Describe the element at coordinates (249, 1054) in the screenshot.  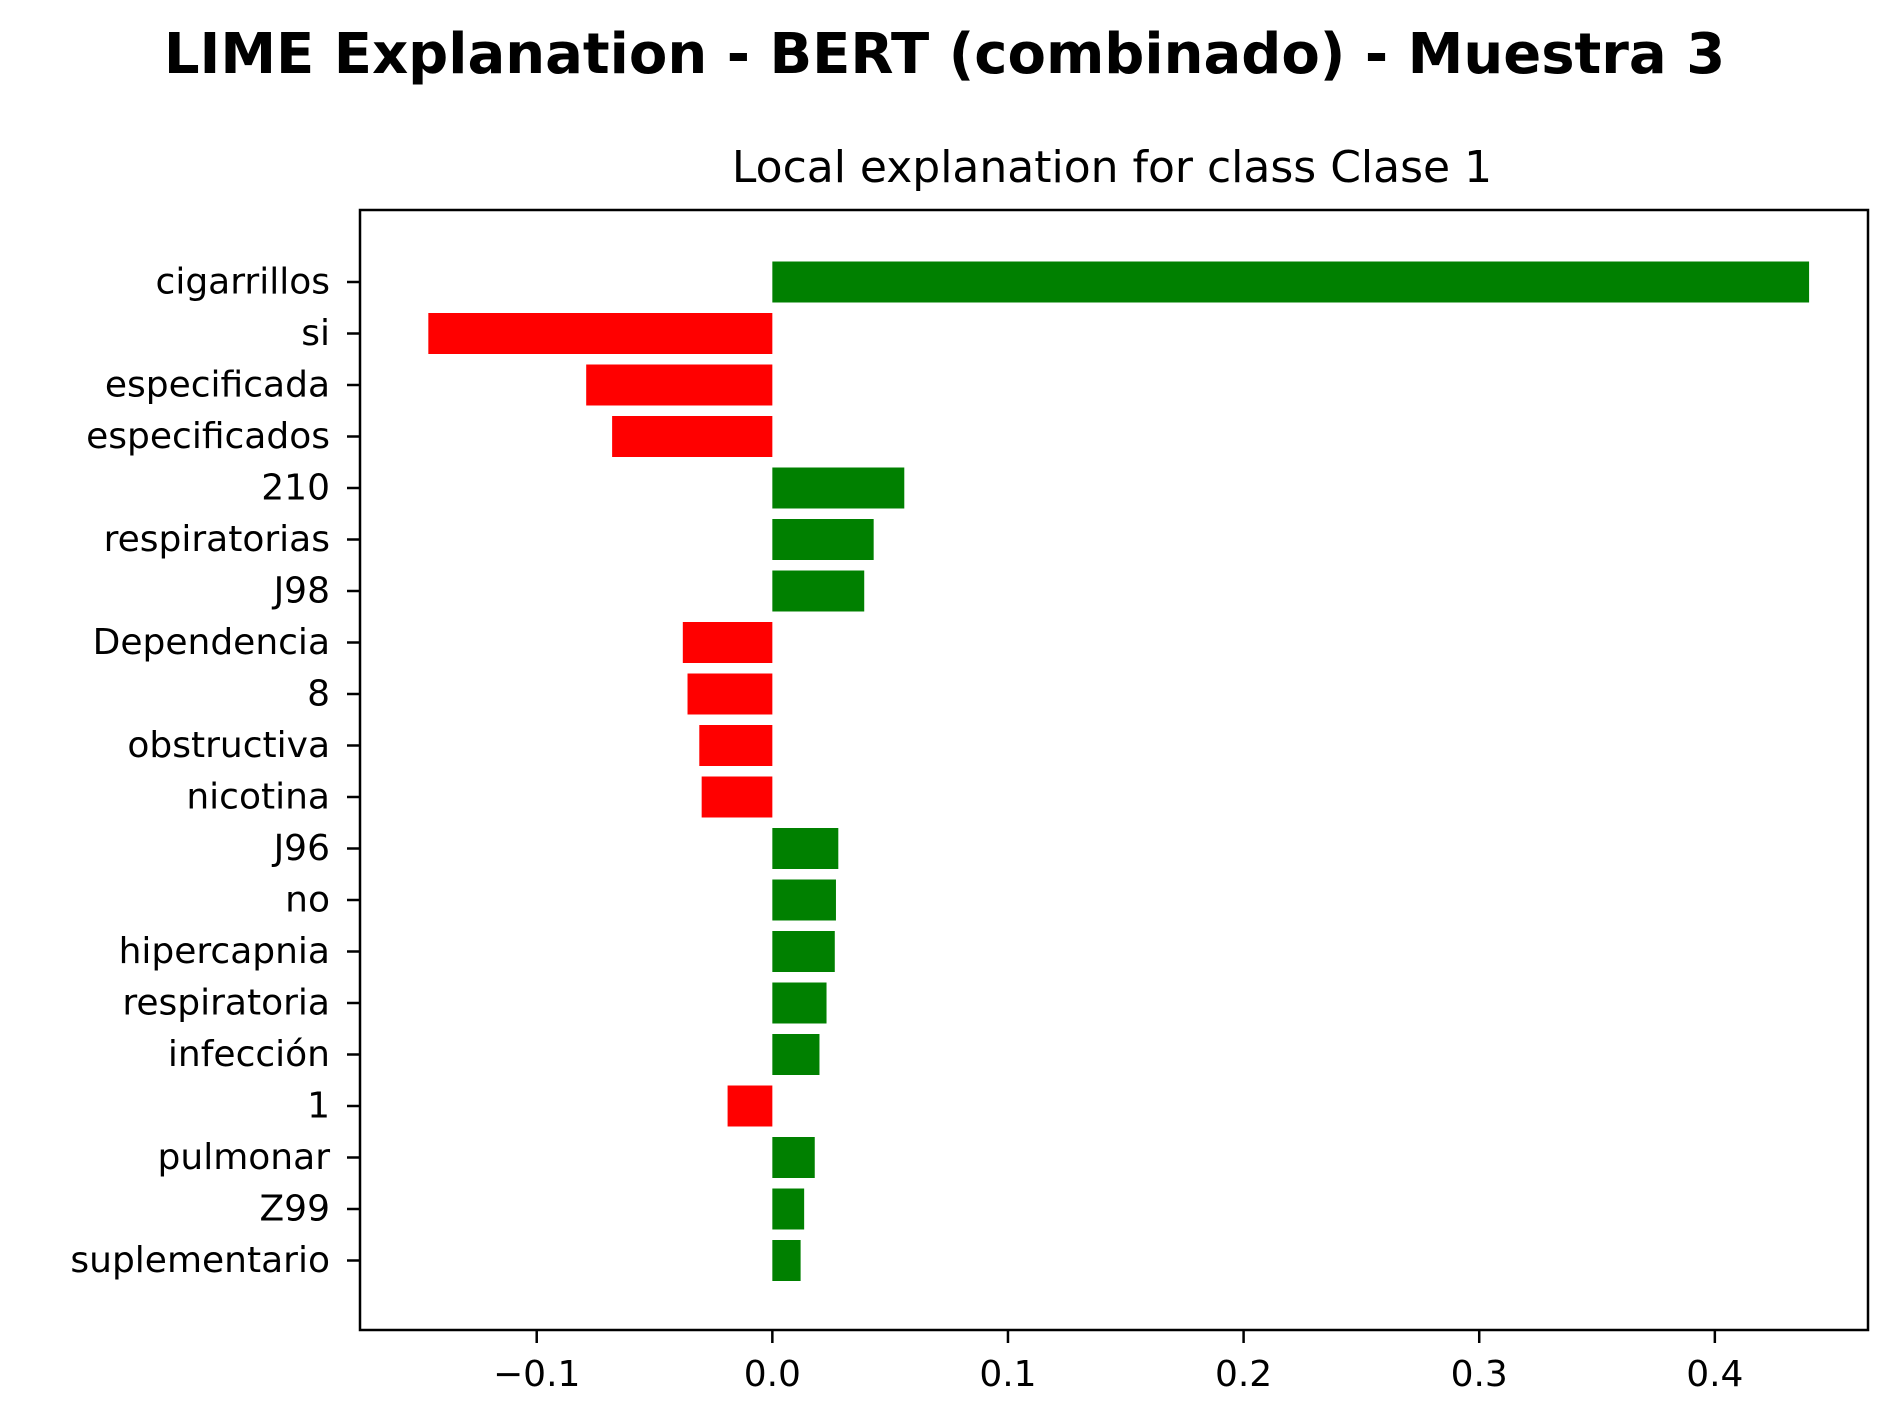
I see `y-tick-label: infección` at that location.